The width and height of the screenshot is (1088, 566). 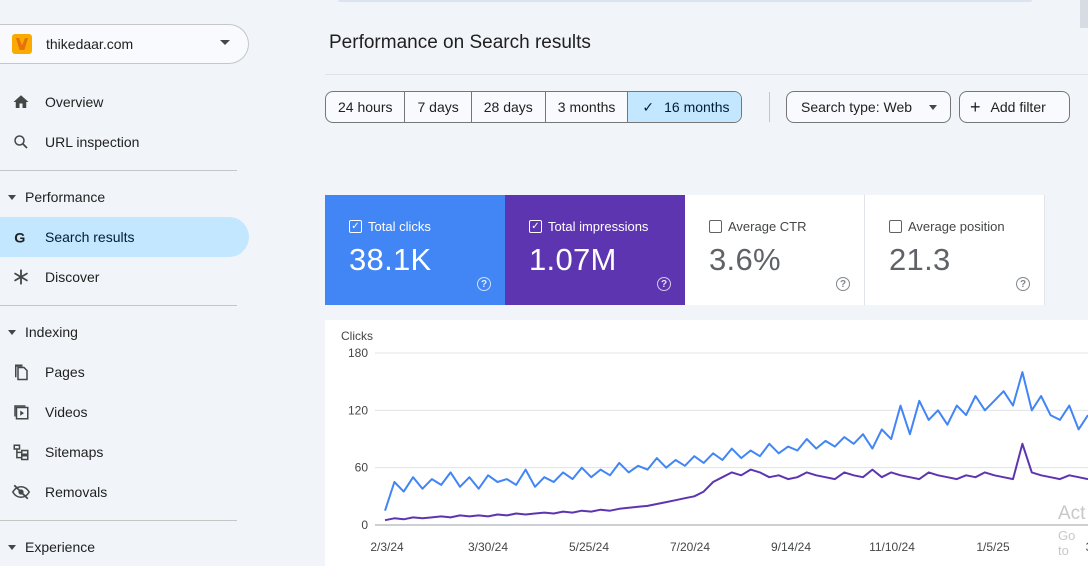 I want to click on svg-text: G, so click(x=19, y=238).